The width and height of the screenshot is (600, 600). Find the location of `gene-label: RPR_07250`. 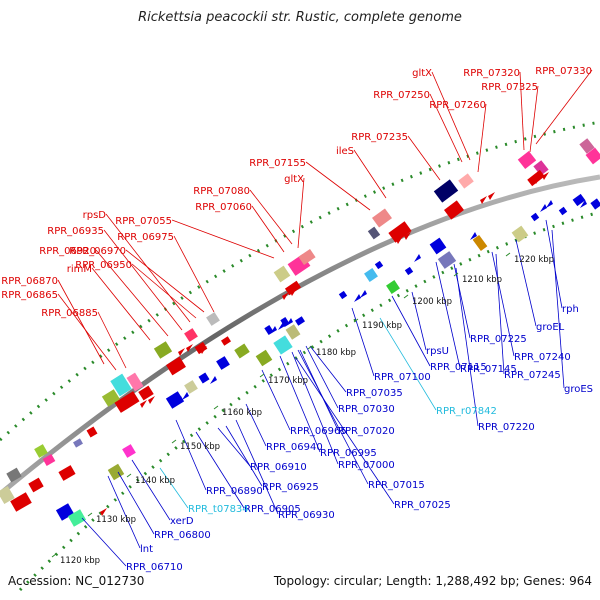

gene-label: RPR_07250 is located at coordinates (401, 95).